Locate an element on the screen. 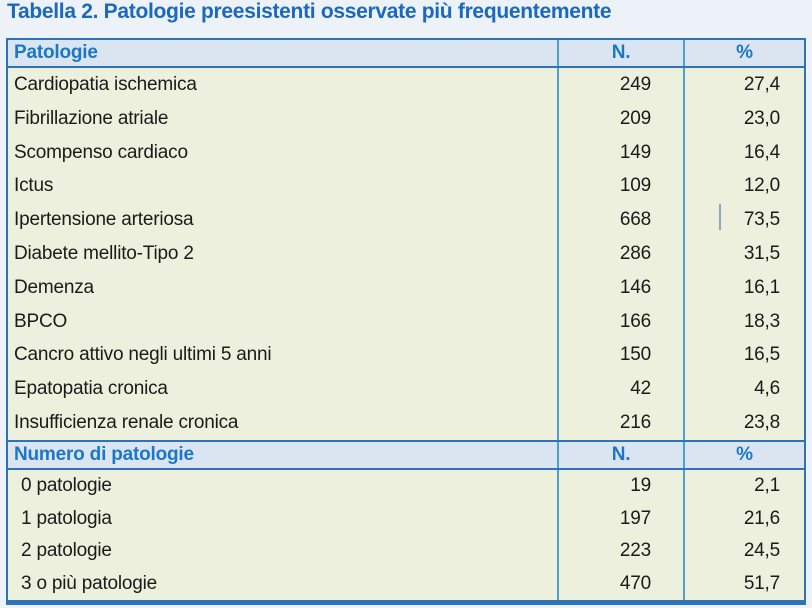  label-cell: 0 patologie is located at coordinates (66, 486).